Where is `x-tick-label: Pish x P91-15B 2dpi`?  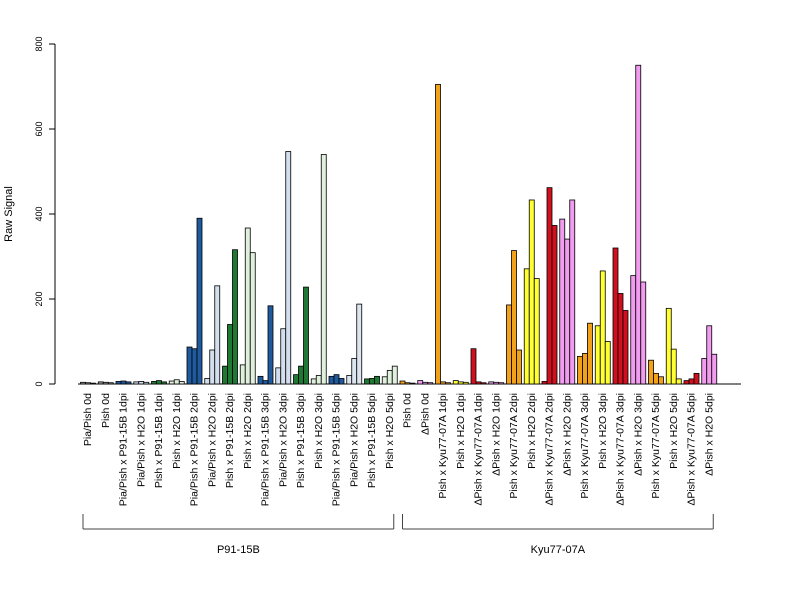 x-tick-label: Pish x P91-15B 2dpi is located at coordinates (230, 440).